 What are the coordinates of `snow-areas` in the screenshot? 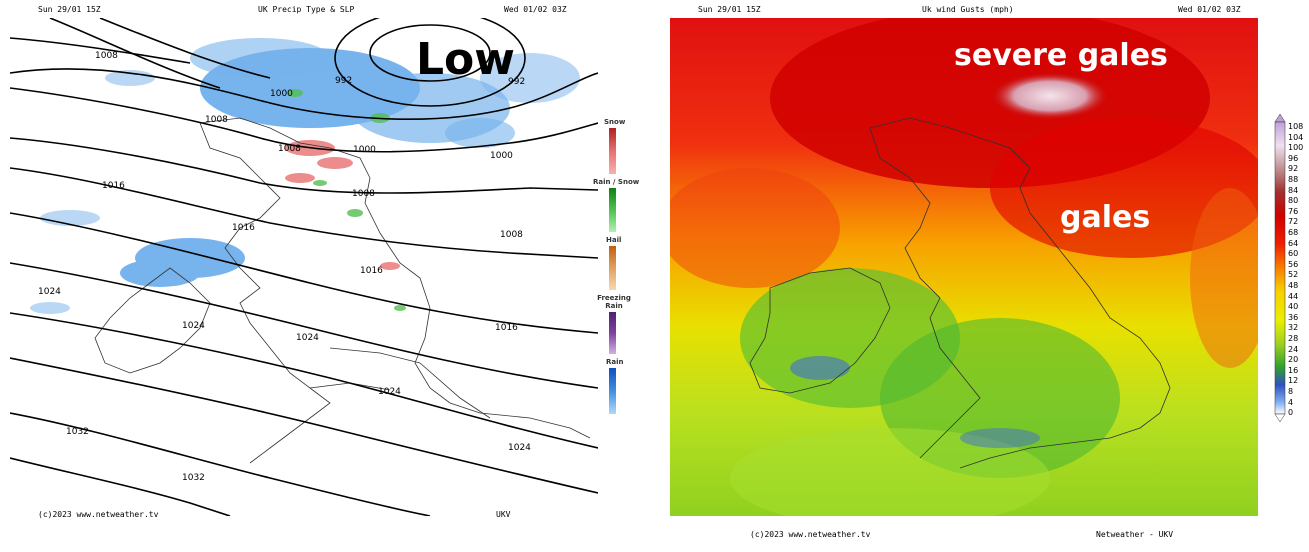 It's located at (342, 205).